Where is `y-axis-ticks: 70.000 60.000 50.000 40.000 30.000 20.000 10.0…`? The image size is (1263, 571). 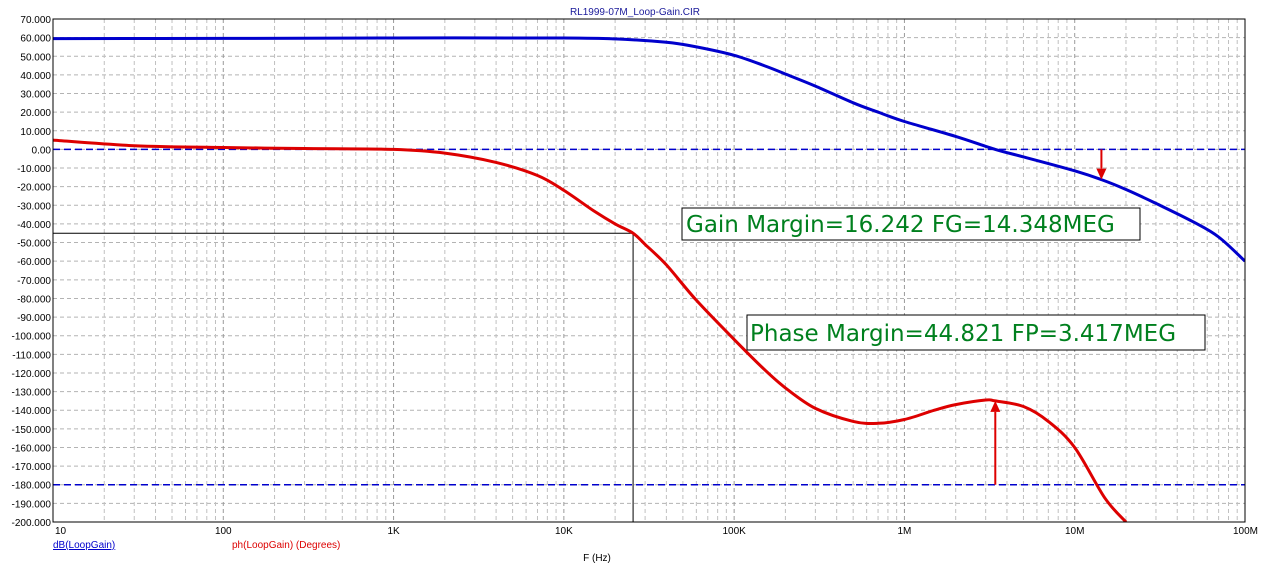 y-axis-ticks: 70.000 60.000 50.000 40.000 30.000 20.000 10.0… is located at coordinates (32, 272).